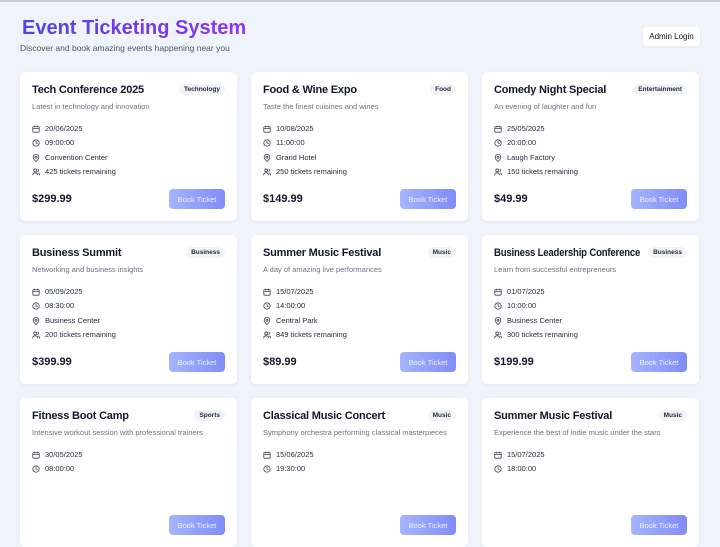  I want to click on time-text: 19:30:00, so click(291, 468).